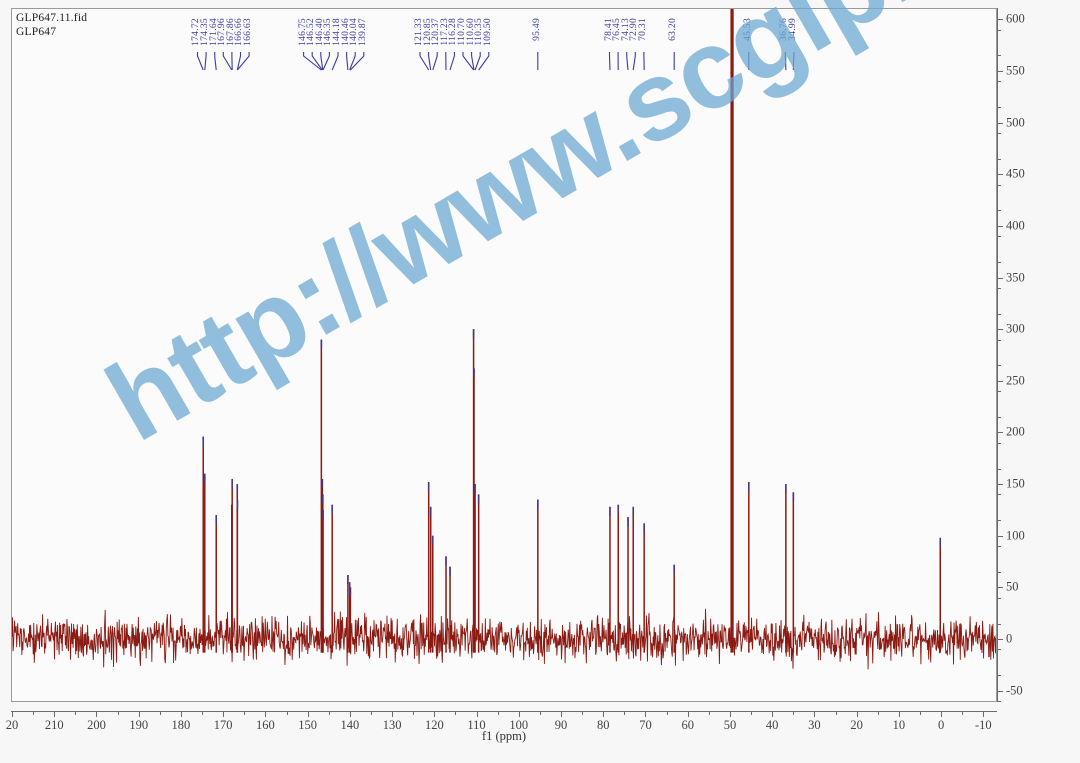 This screenshot has height=763, width=1080. What do you see at coordinates (36, 32) in the screenshot?
I see `sample-name: GLP647` at bounding box center [36, 32].